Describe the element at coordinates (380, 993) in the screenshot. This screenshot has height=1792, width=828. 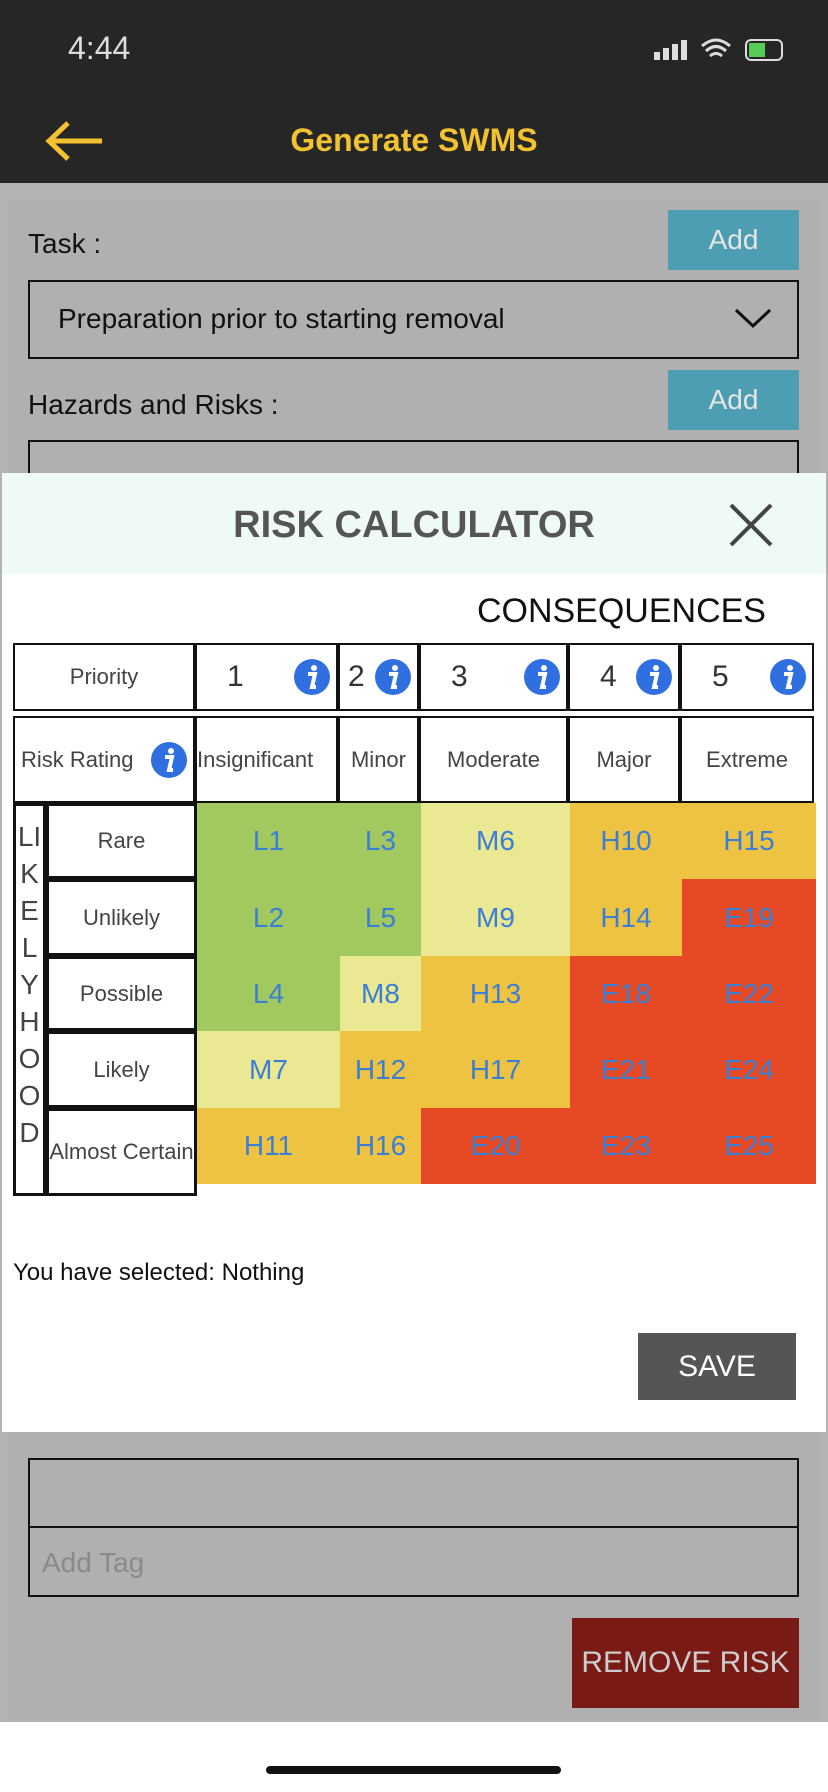
I see `risk-cell: M8` at that location.